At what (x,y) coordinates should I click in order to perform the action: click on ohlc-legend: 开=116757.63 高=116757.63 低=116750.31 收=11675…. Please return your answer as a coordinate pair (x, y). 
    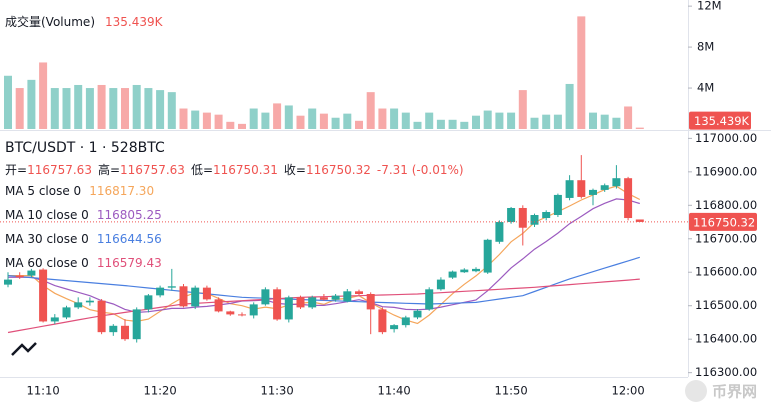
    Looking at the image, I should click on (234, 169).